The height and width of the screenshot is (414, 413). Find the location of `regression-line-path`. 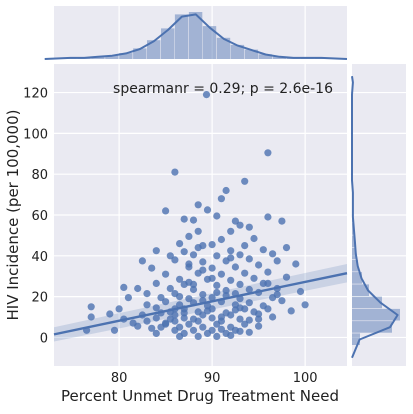

regression-line-path is located at coordinates (200, 303).